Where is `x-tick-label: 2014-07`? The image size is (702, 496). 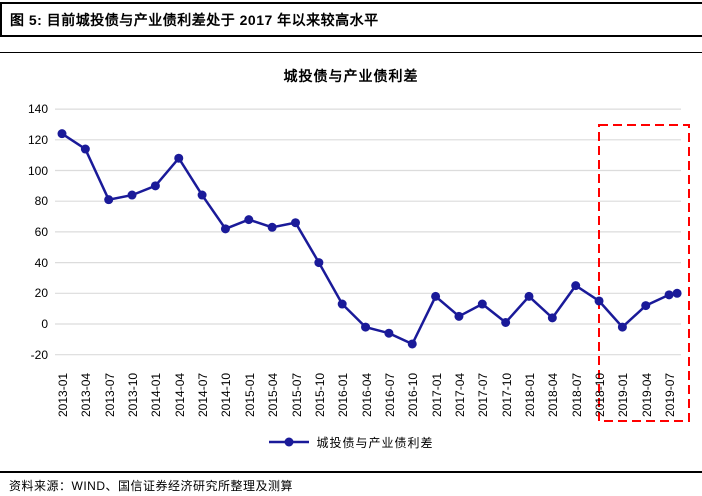
x-tick-label: 2014-07 is located at coordinates (203, 394).